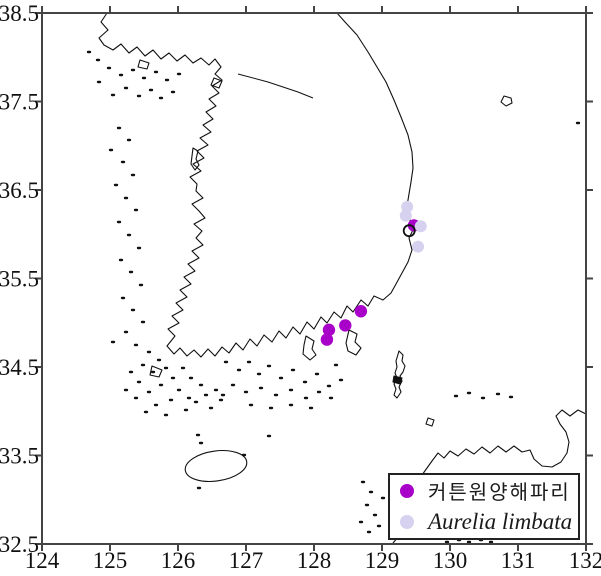 Image resolution: width=601 pixels, height=576 pixels. I want to click on legend-marker-aurelia-limbata, so click(407, 521).